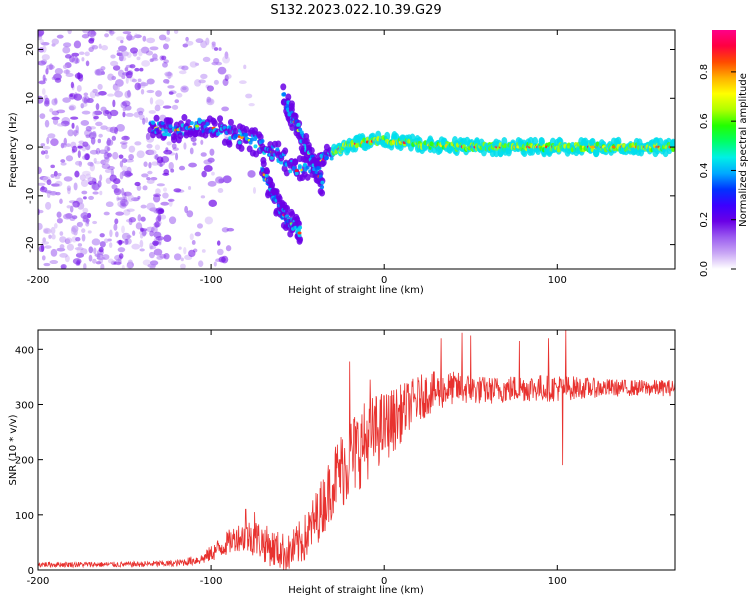 The image size is (750, 600). What do you see at coordinates (30, 244) in the screenshot?
I see `heatmap-y-tick-label: -20` at bounding box center [30, 244].